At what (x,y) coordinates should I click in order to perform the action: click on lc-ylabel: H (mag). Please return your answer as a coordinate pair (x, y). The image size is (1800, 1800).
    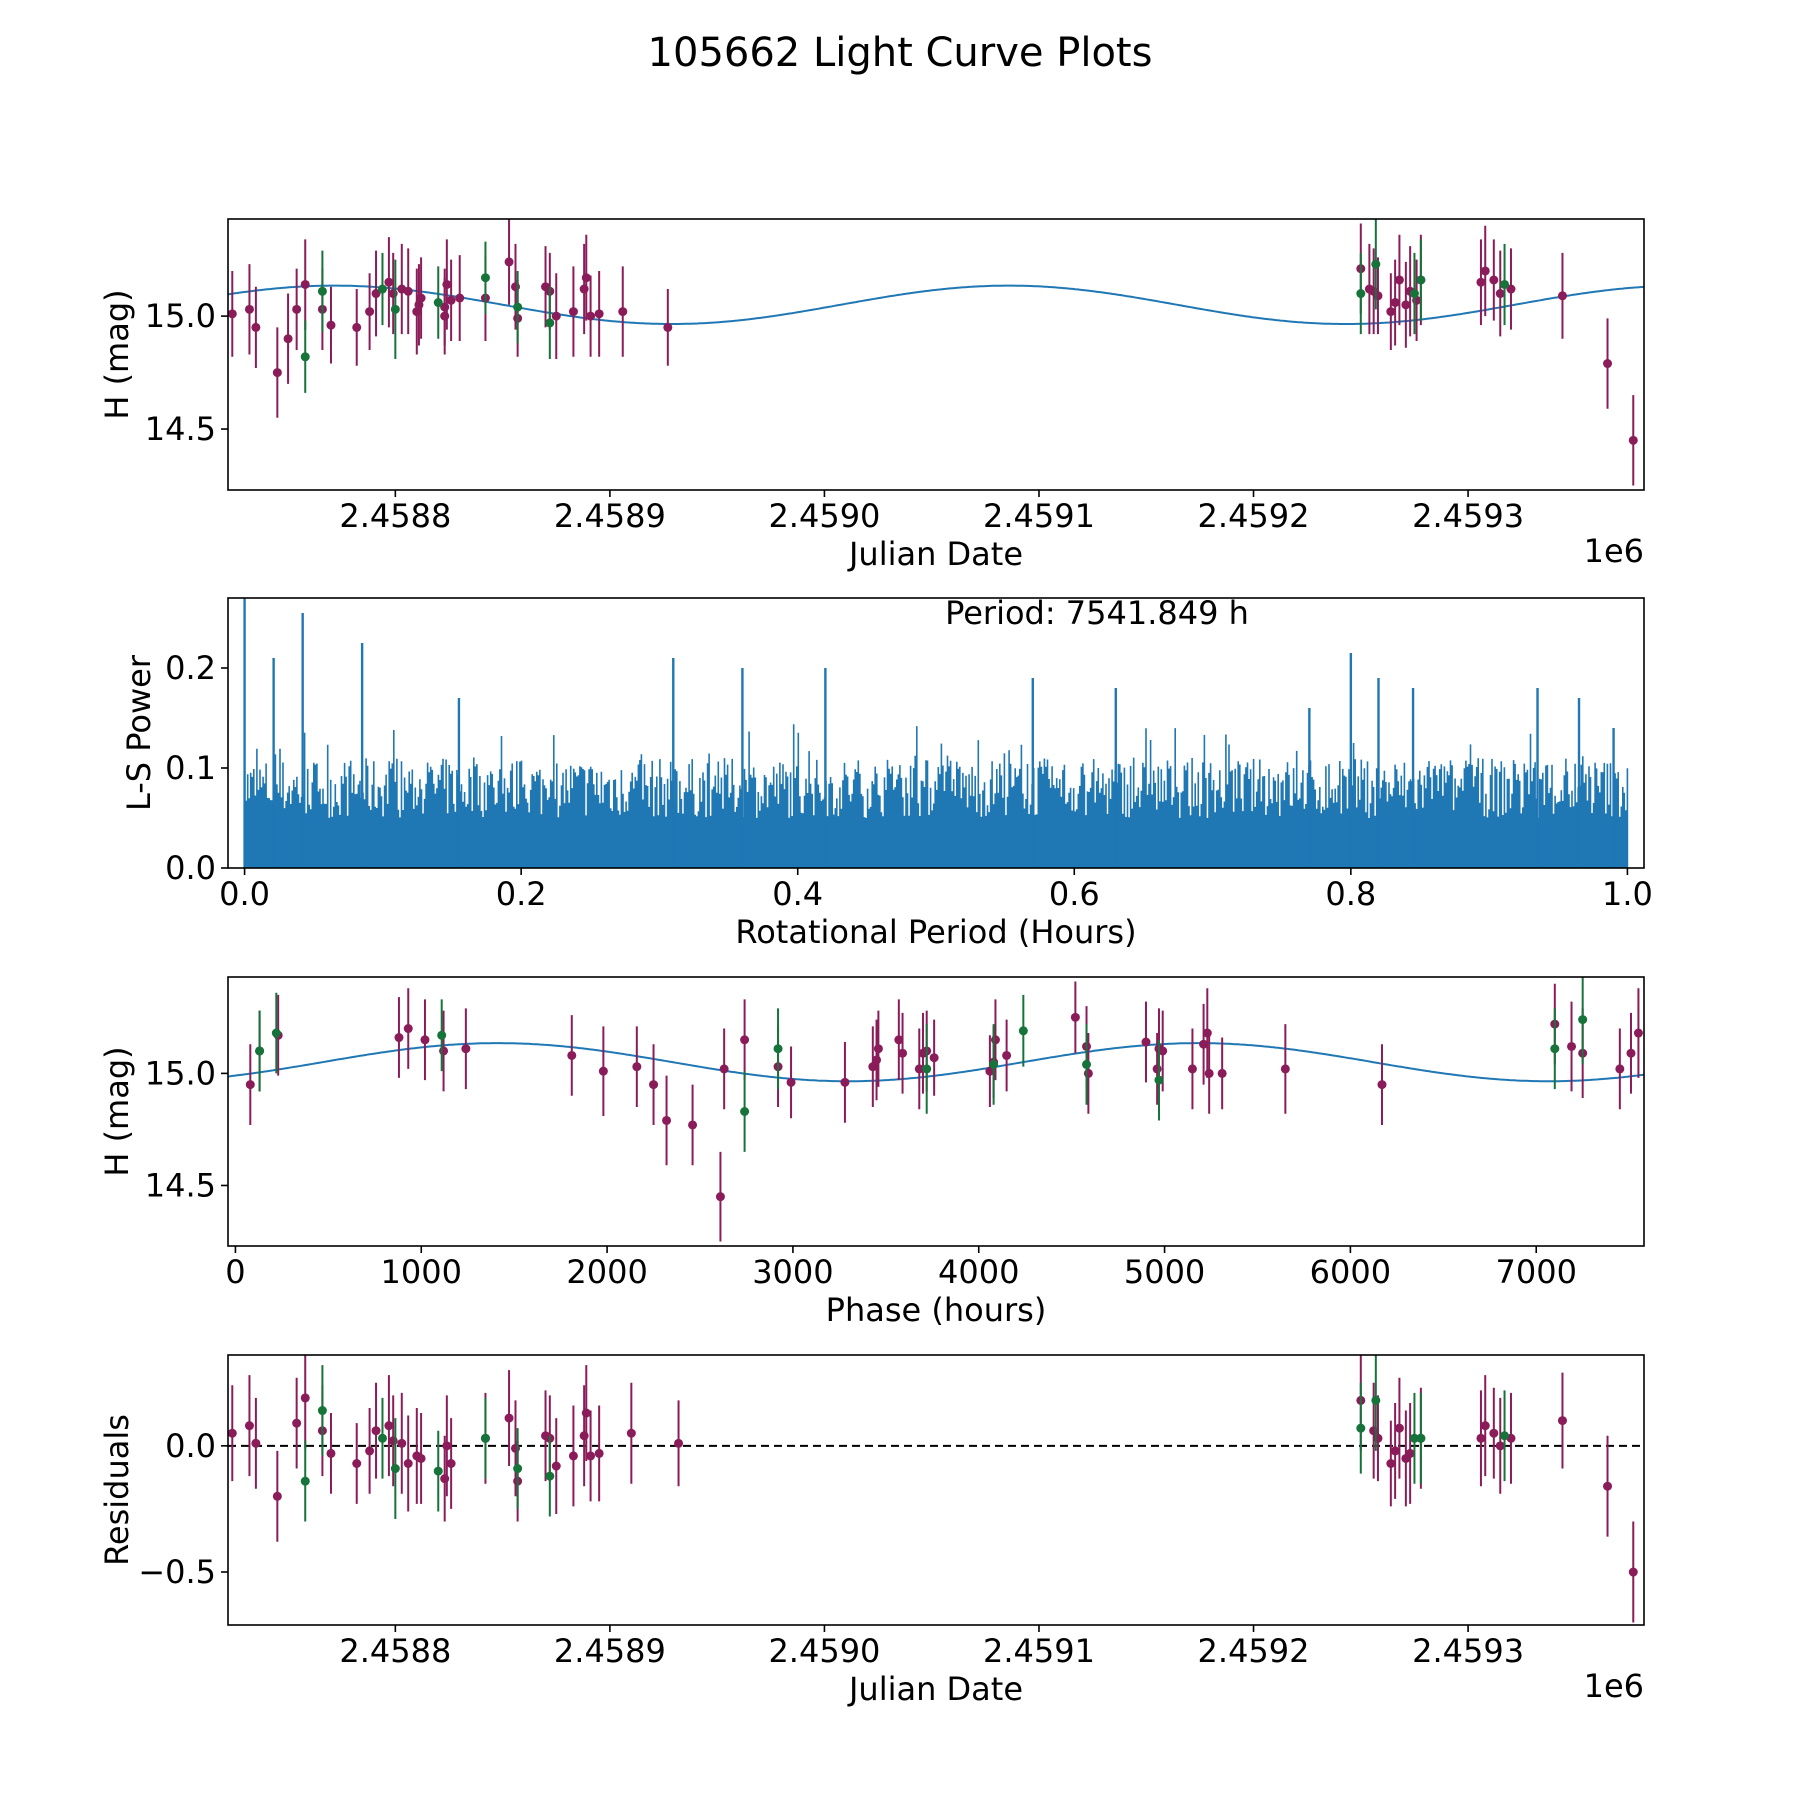
    Looking at the image, I should click on (117, 354).